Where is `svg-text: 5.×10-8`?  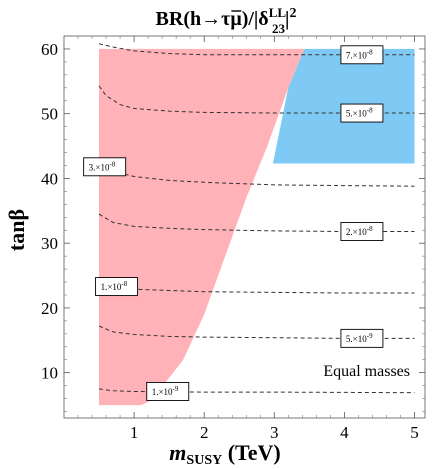 svg-text: 5.×10-8 is located at coordinates (359, 113).